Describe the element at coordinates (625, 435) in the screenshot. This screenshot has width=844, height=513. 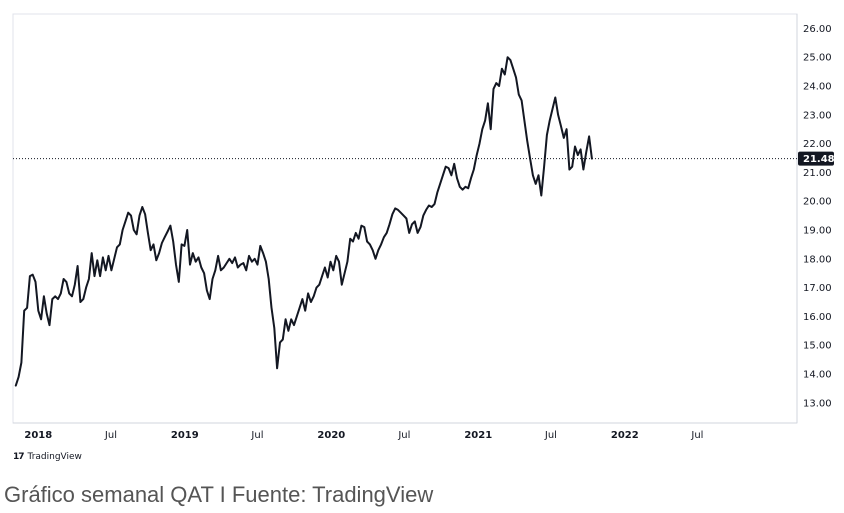
I see `x-tick-label: 2022` at that location.